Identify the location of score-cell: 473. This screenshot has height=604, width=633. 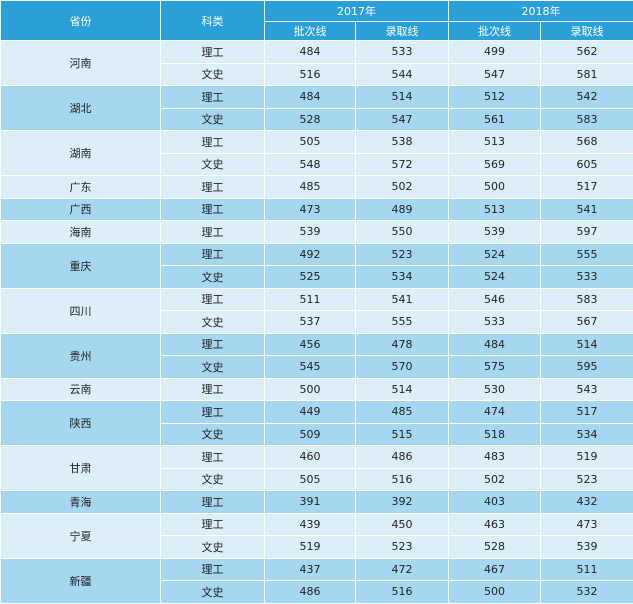
(586, 524).